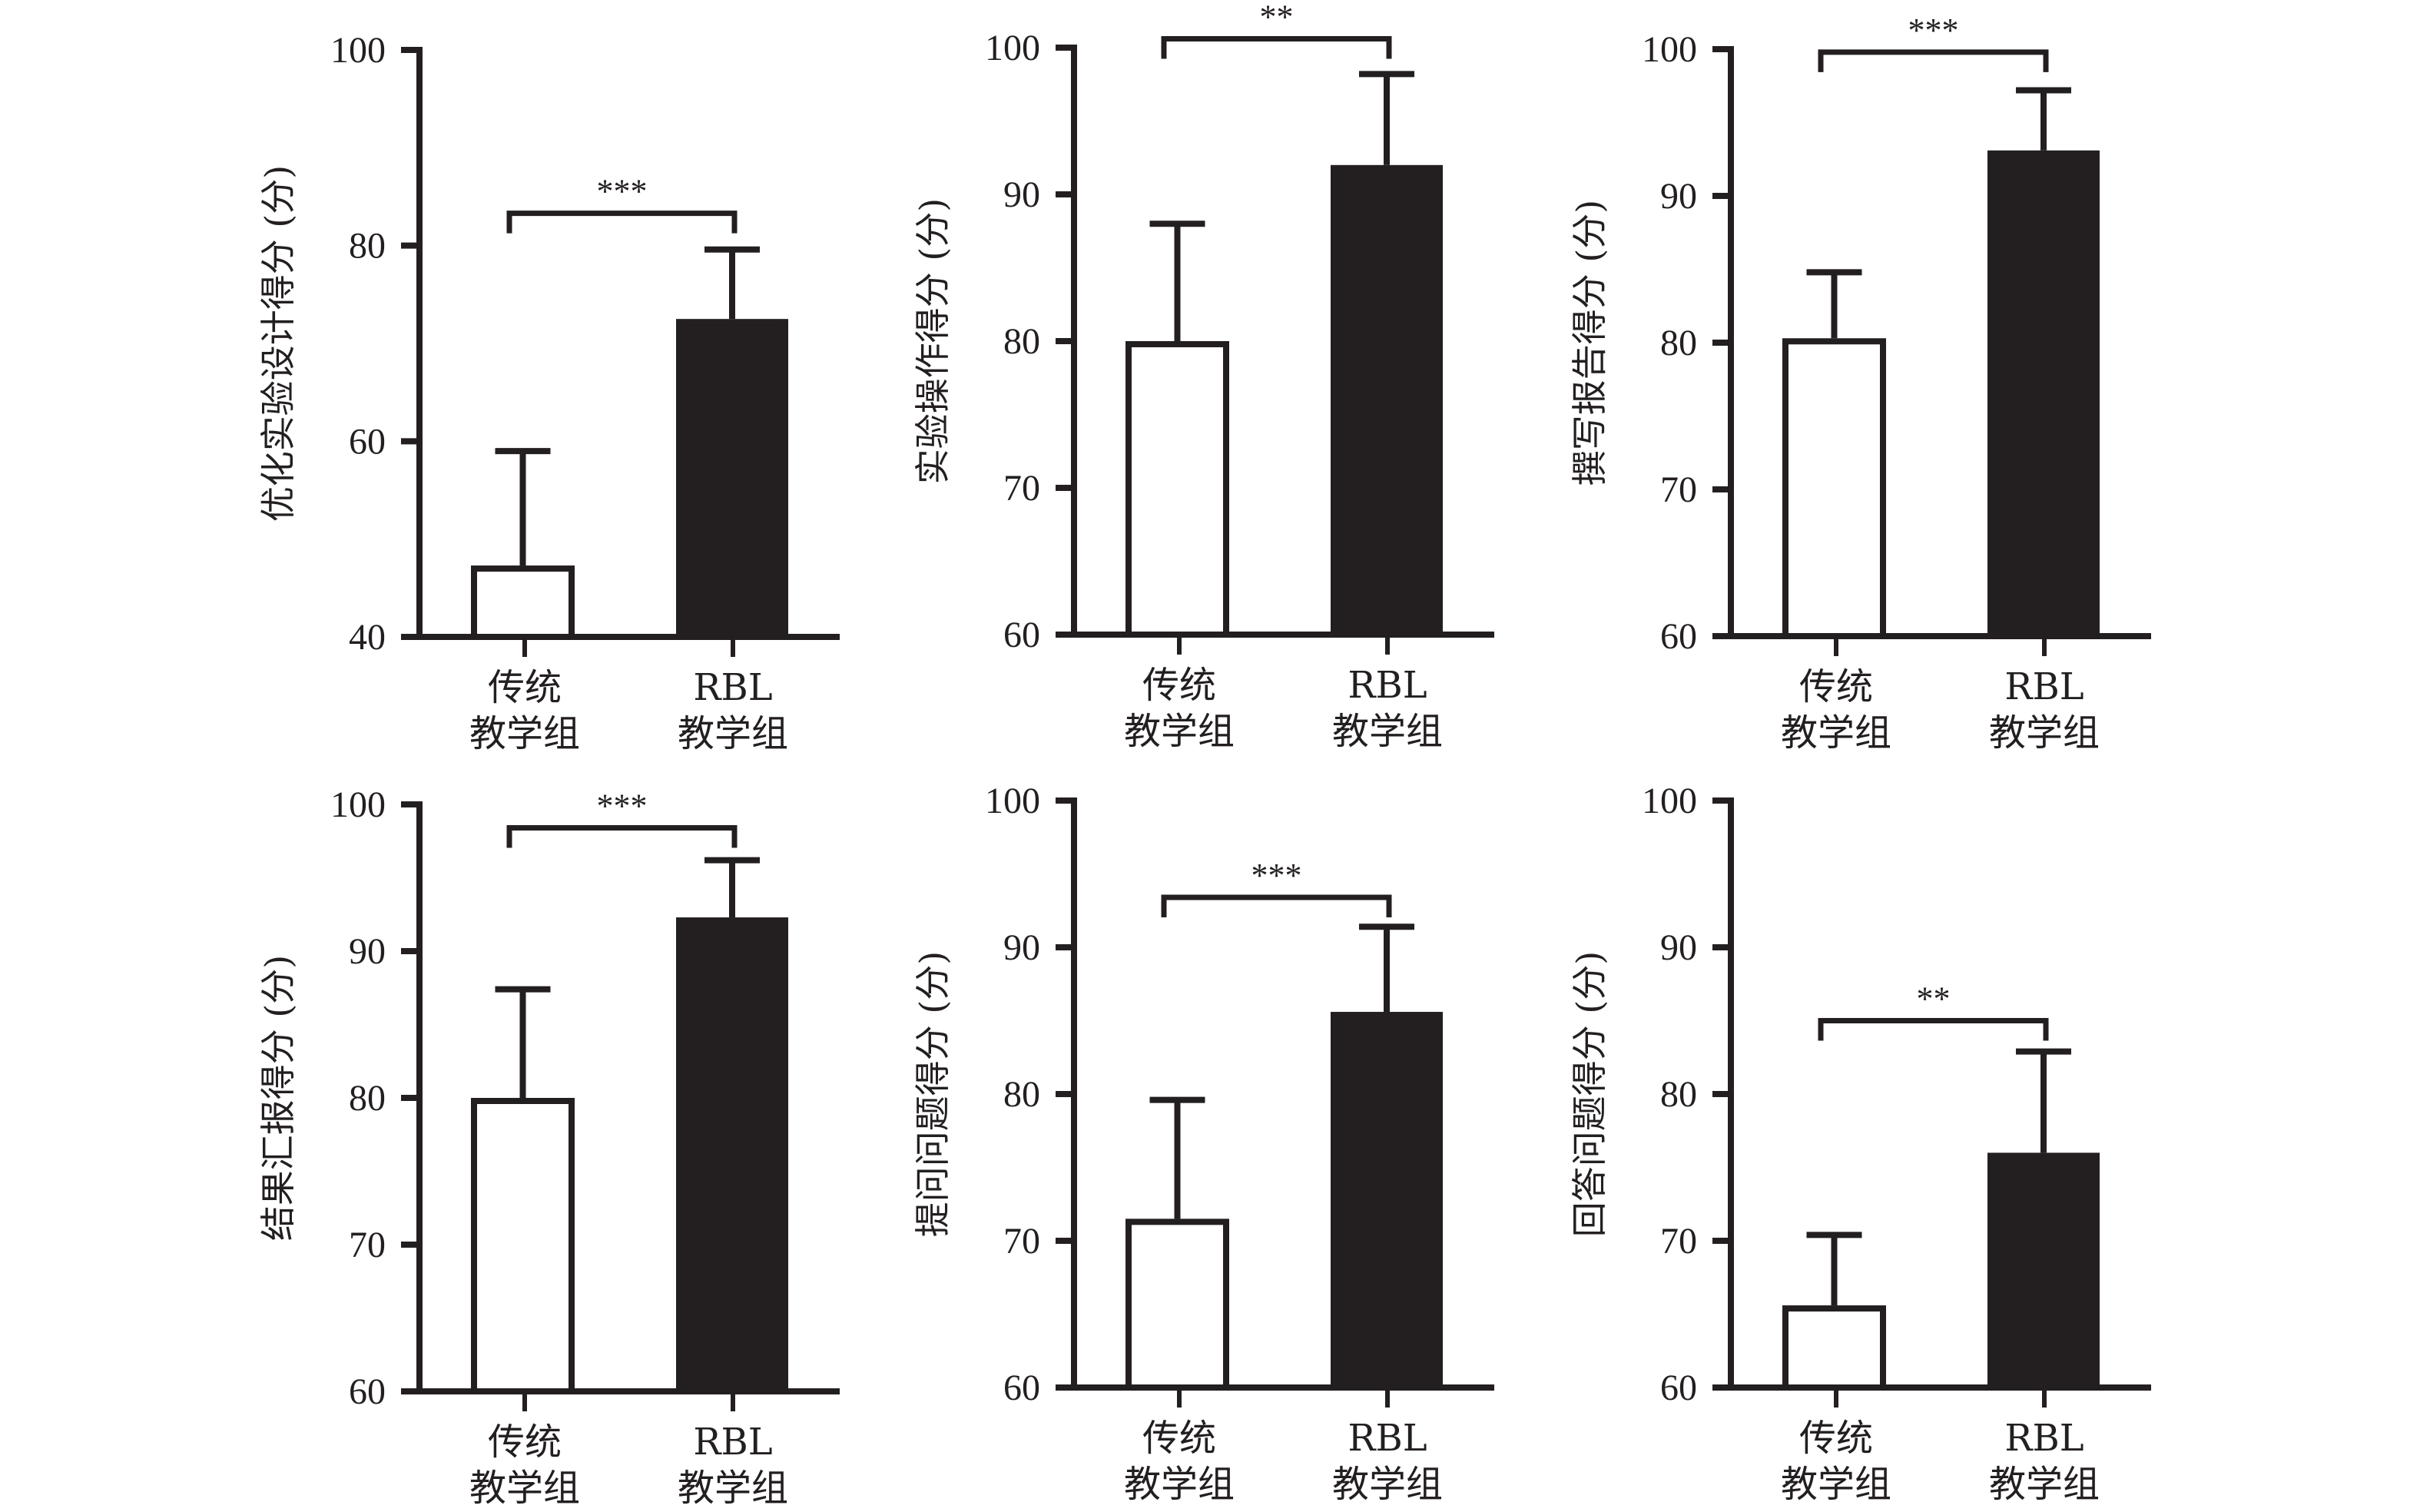  What do you see at coordinates (278, 344) in the screenshot?
I see `y-axis-label: 优化实验设计得分 (分)` at bounding box center [278, 344].